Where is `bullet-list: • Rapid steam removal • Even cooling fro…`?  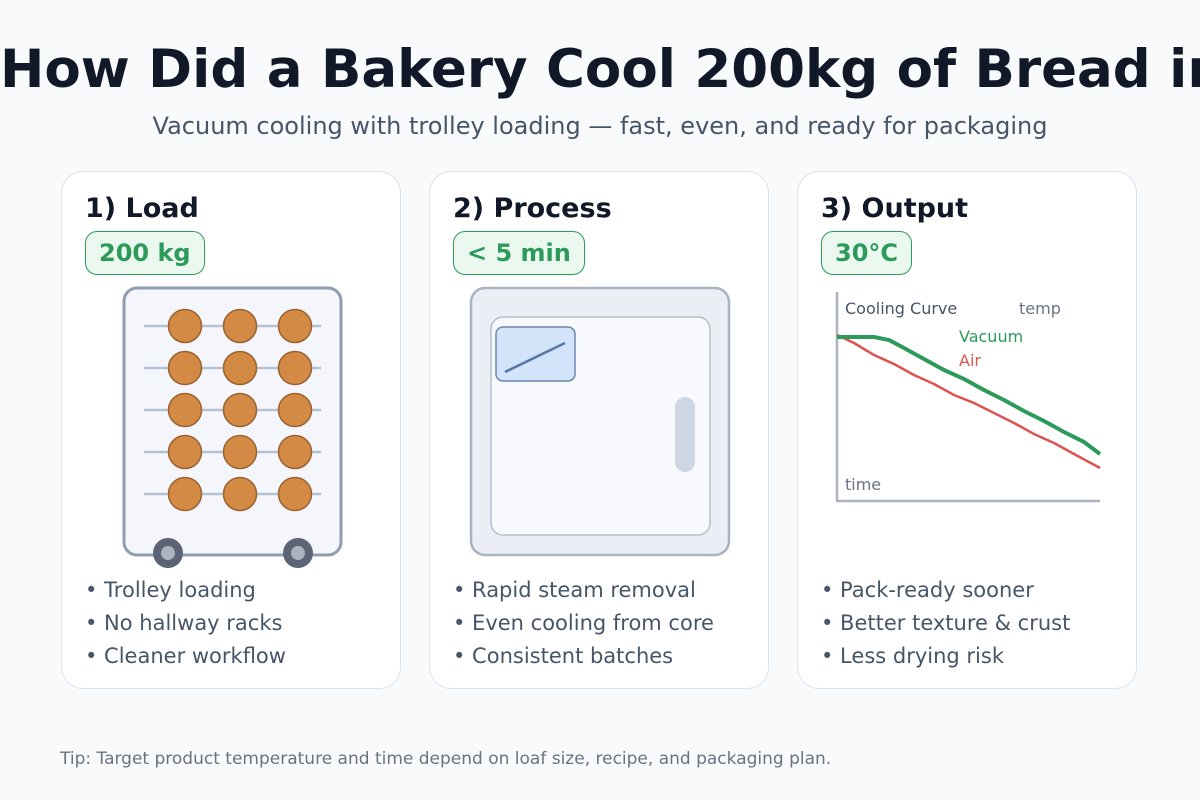 bullet-list: • Rapid steam removal • Even cooling fro… is located at coordinates (583, 623).